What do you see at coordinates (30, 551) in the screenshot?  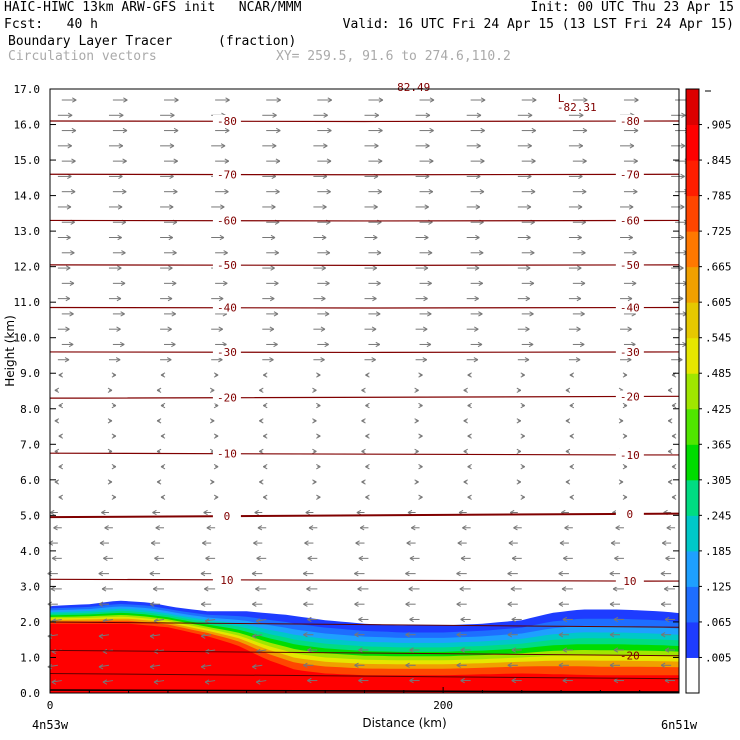 I see `y-tick-label: 4.0` at bounding box center [30, 551].